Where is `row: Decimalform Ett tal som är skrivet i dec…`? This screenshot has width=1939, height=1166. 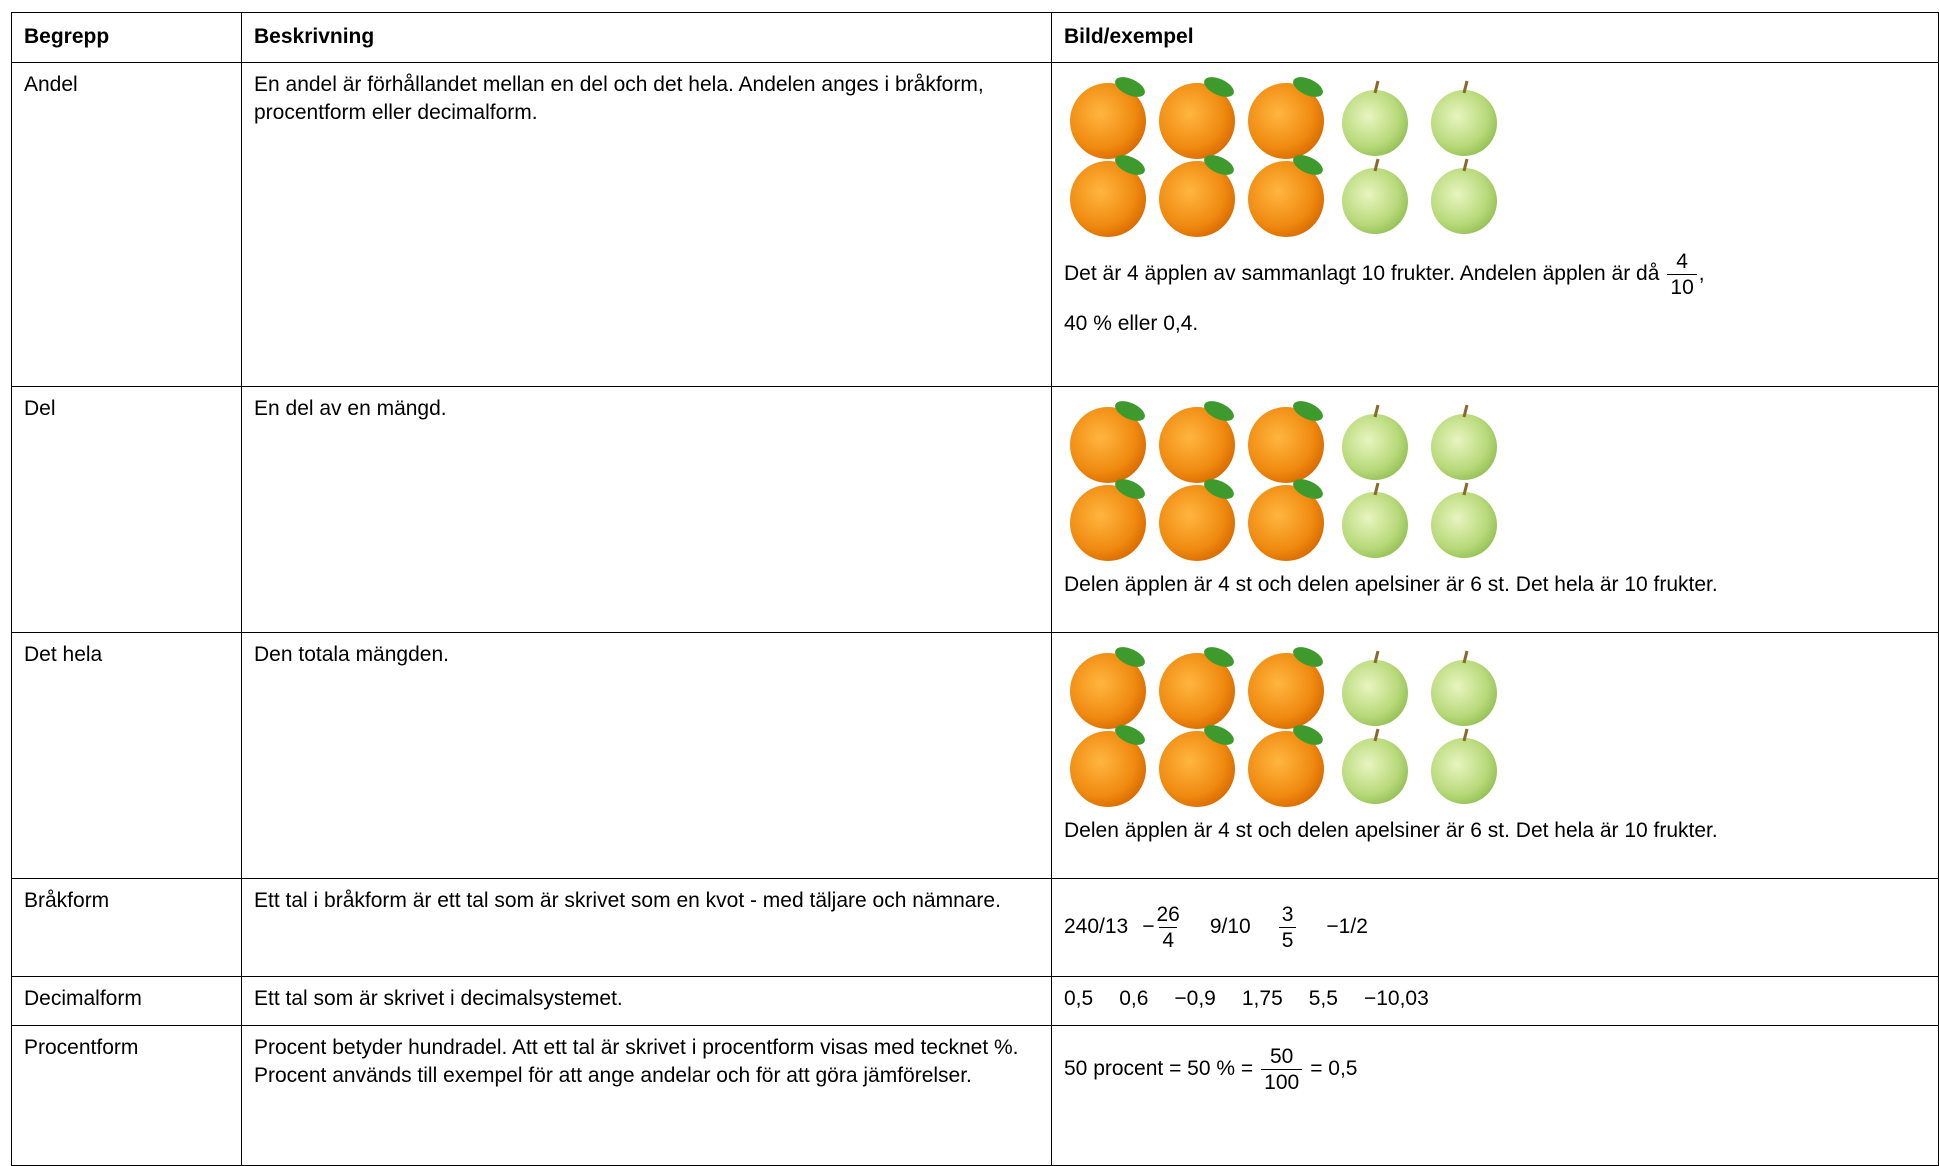
row: Decimalform Ett tal som är skrivet i dec… is located at coordinates (975, 1001).